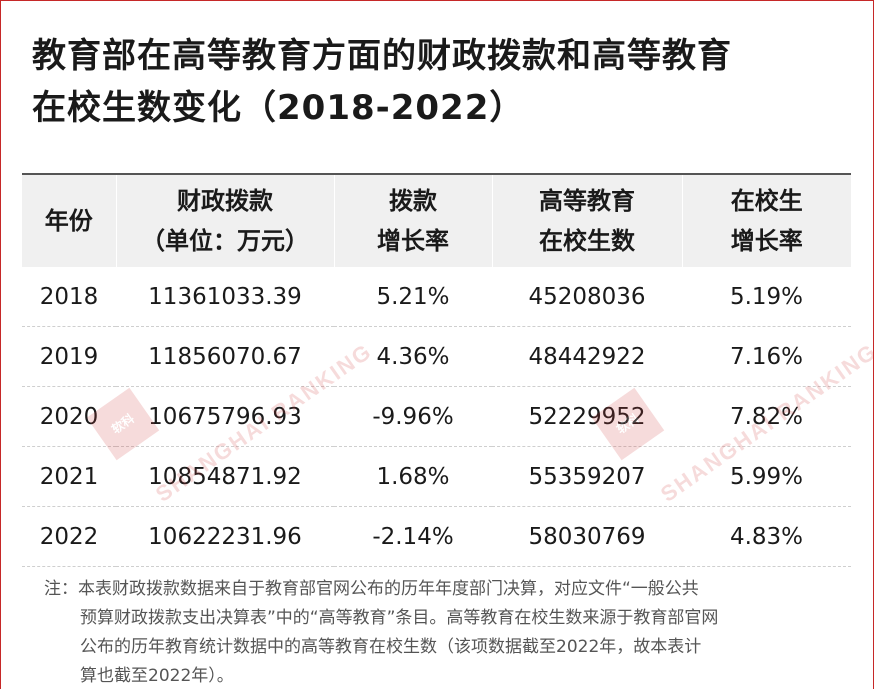  What do you see at coordinates (224, 220) in the screenshot?
I see `header-funding: 财政拨款 （单位：万元）` at bounding box center [224, 220].